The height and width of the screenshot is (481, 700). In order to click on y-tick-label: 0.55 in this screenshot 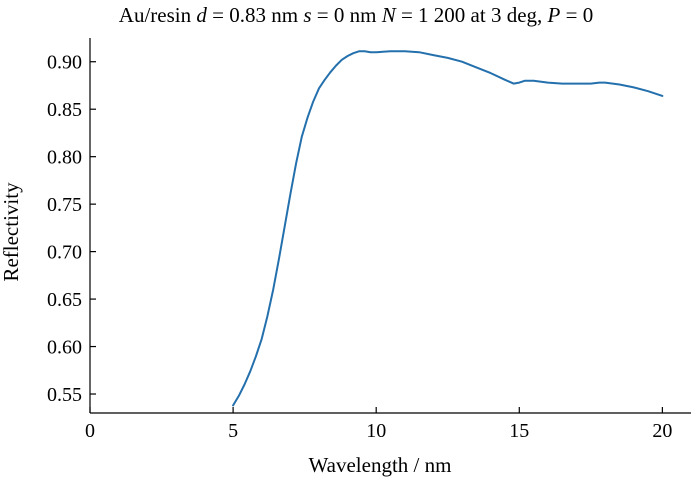, I will do `click(64, 395)`.